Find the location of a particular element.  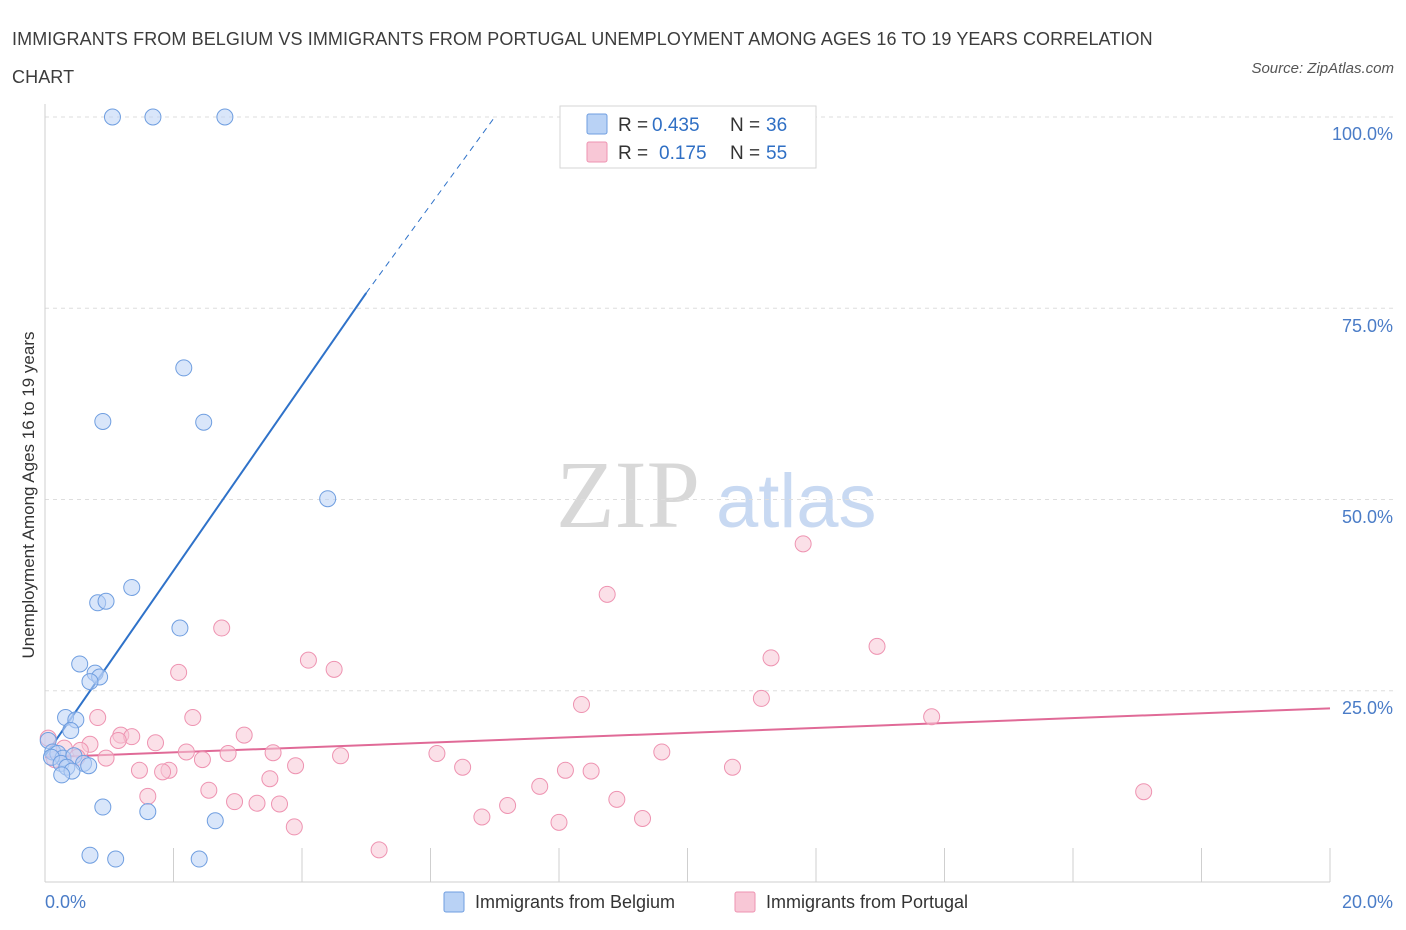

belgium-trend-extension is located at coordinates (430, 205).